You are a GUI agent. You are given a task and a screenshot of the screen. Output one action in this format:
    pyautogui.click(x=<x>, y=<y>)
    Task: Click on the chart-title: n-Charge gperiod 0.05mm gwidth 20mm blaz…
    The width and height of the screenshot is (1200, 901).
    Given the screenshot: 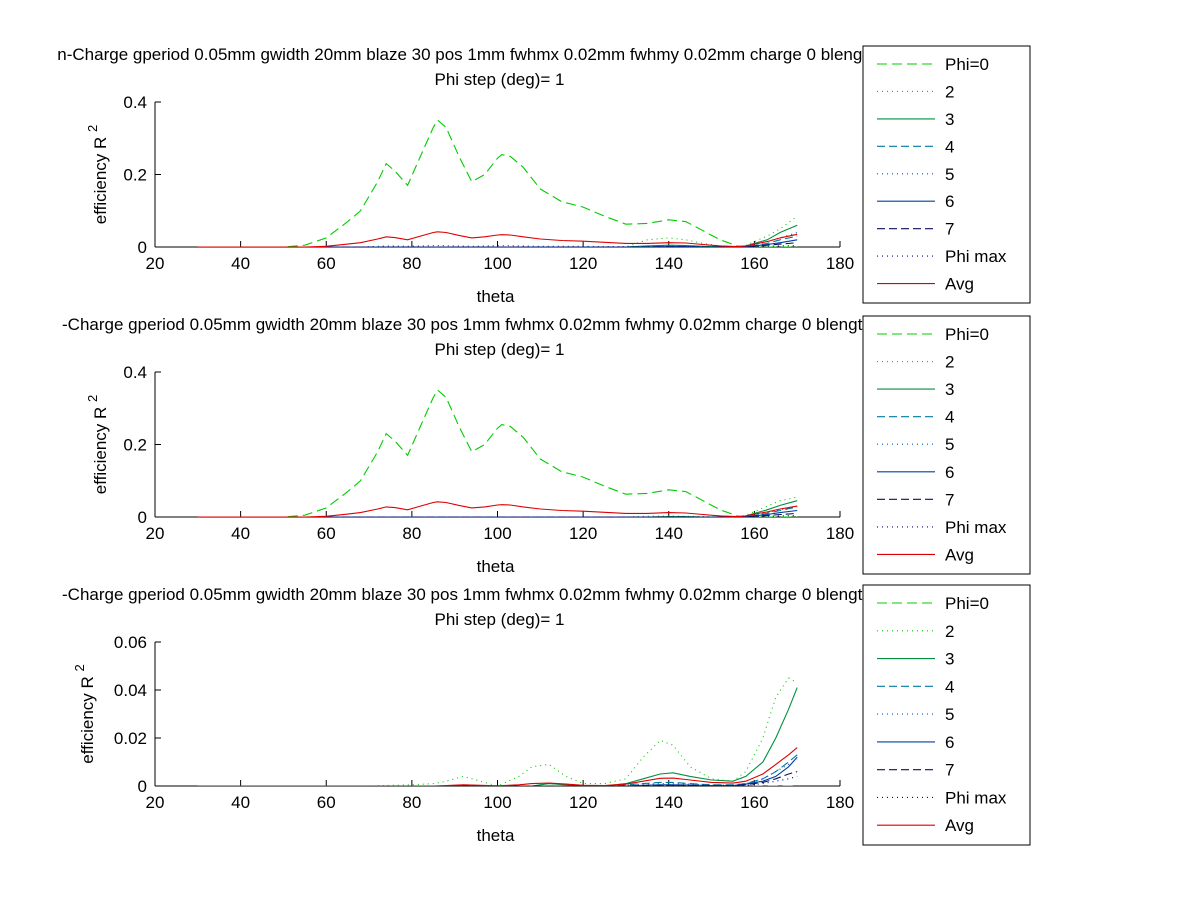 What is the action you would take?
    pyautogui.click(x=499, y=54)
    